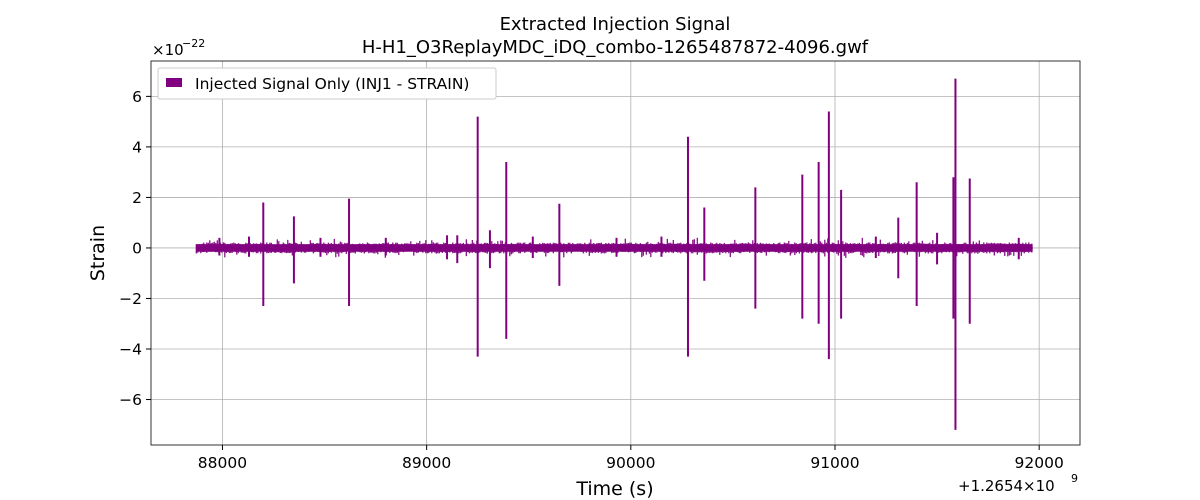 This screenshot has width=1200, height=500. What do you see at coordinates (630, 463) in the screenshot?
I see `x-tick-label: 90000` at bounding box center [630, 463].